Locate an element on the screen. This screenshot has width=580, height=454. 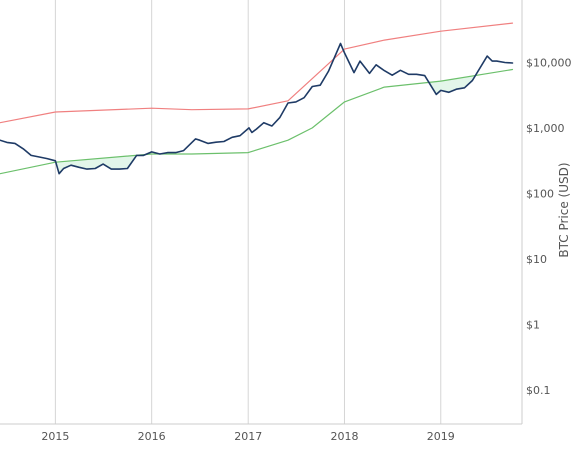
y-tick-label: $1,000 is located at coordinates (545, 128).